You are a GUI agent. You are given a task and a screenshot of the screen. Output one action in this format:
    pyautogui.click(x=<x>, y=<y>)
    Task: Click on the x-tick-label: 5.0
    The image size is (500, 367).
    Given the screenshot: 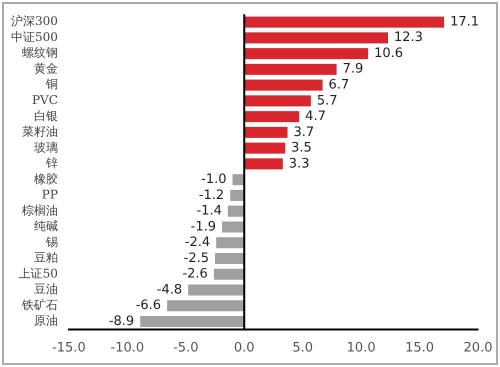 What is the action you would take?
    pyautogui.click(x=303, y=348)
    